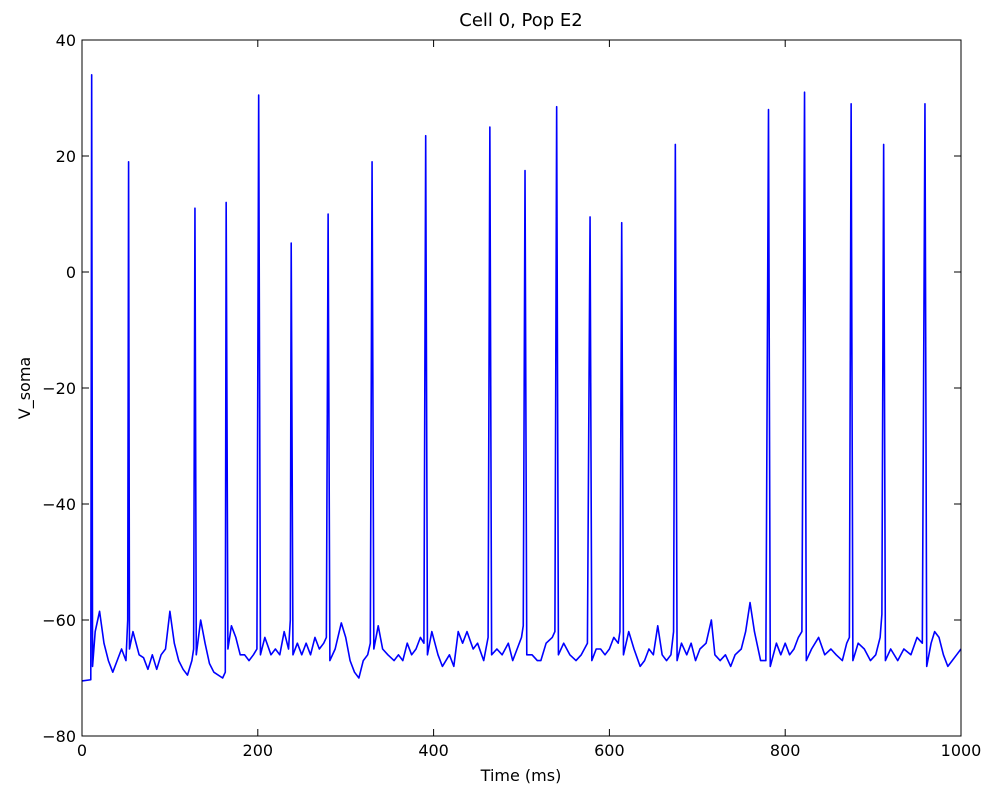 The image size is (1000, 800). Describe the element at coordinates (25, 388) in the screenshot. I see `y-axis-label: V_soma` at that location.